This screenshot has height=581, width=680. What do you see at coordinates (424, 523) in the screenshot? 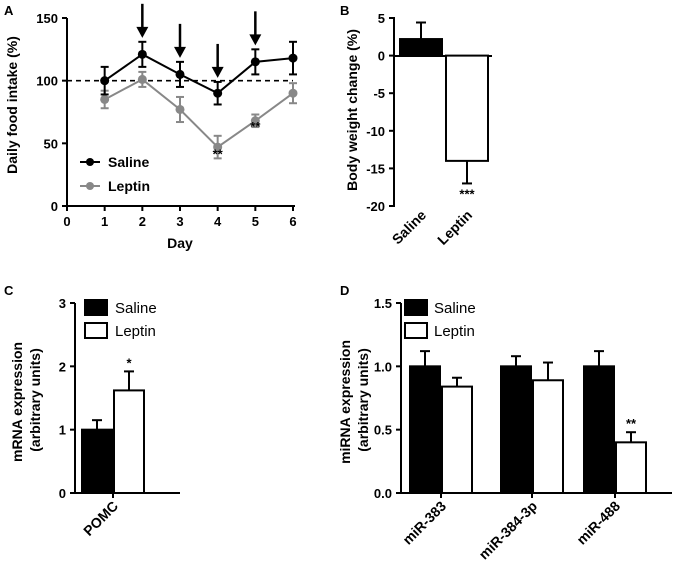
I see `x-category-label: miR-383` at bounding box center [424, 523].